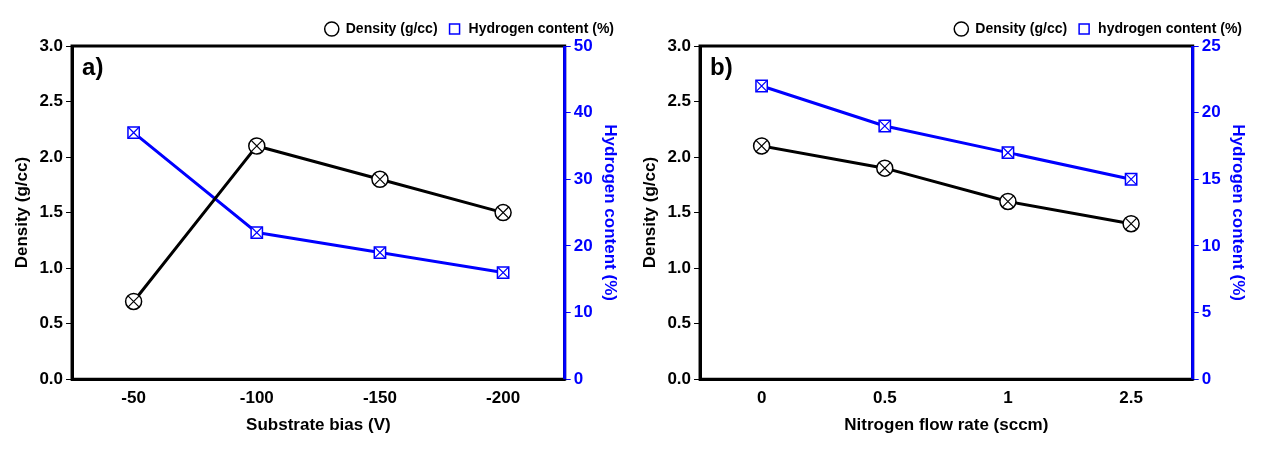 This screenshot has width=1267, height=451. What do you see at coordinates (93, 66) in the screenshot?
I see `annotation: a)` at bounding box center [93, 66].